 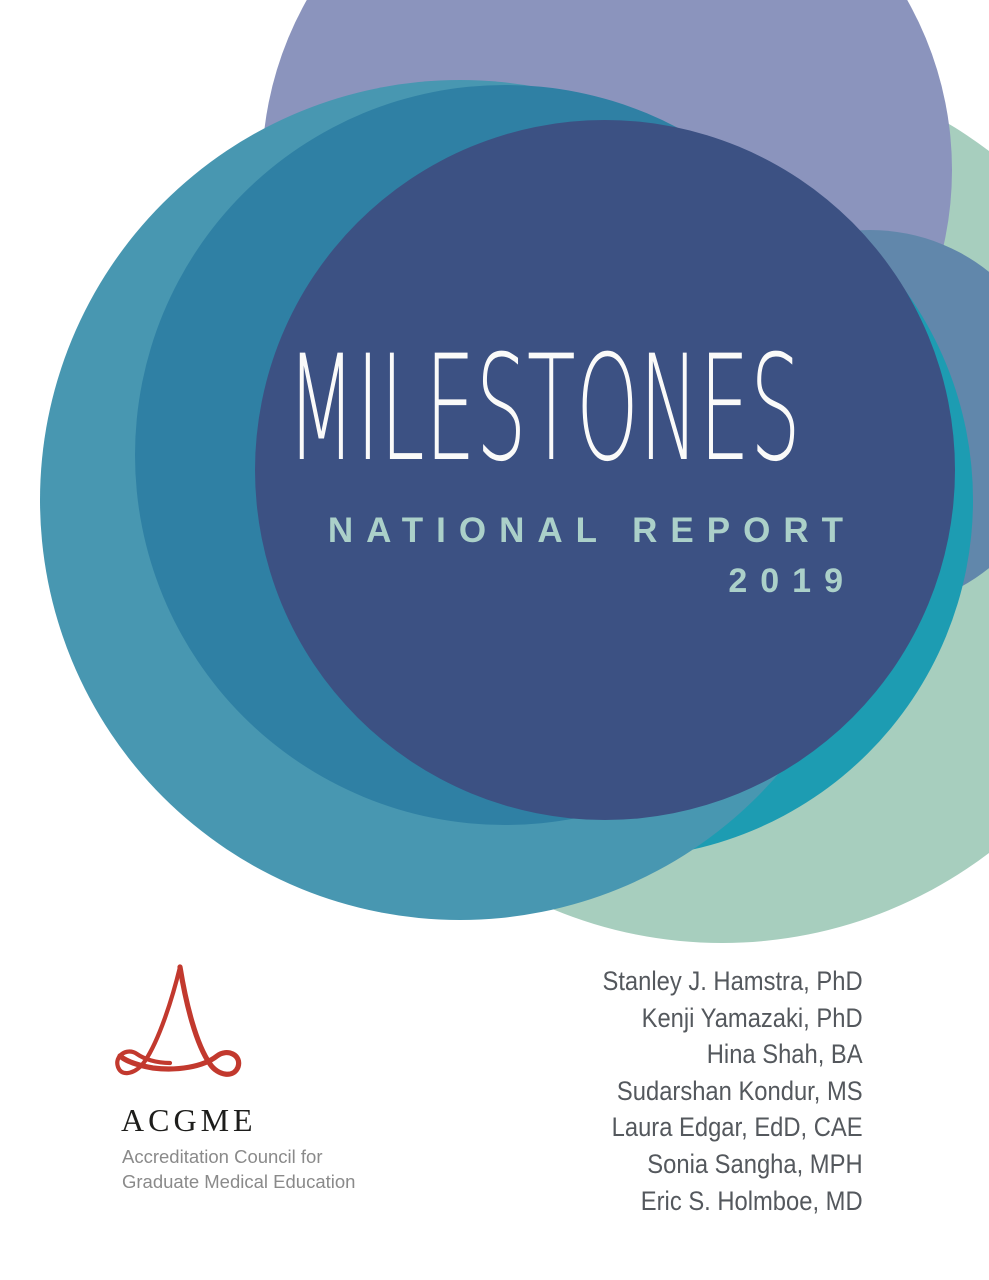 I want to click on acgme-a-right-stroke, so click(x=179, y=1020).